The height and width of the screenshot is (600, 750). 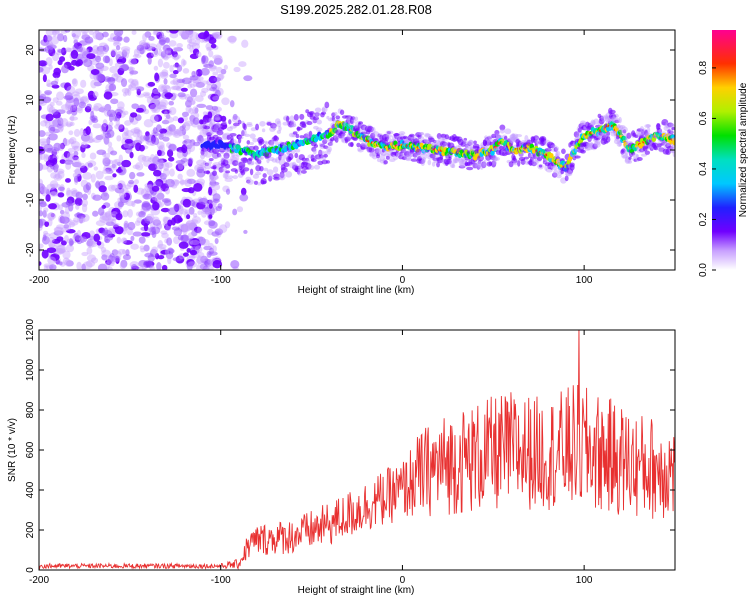 I want to click on figure-title: S199.2025.282.01.28.R08, so click(x=356, y=9).